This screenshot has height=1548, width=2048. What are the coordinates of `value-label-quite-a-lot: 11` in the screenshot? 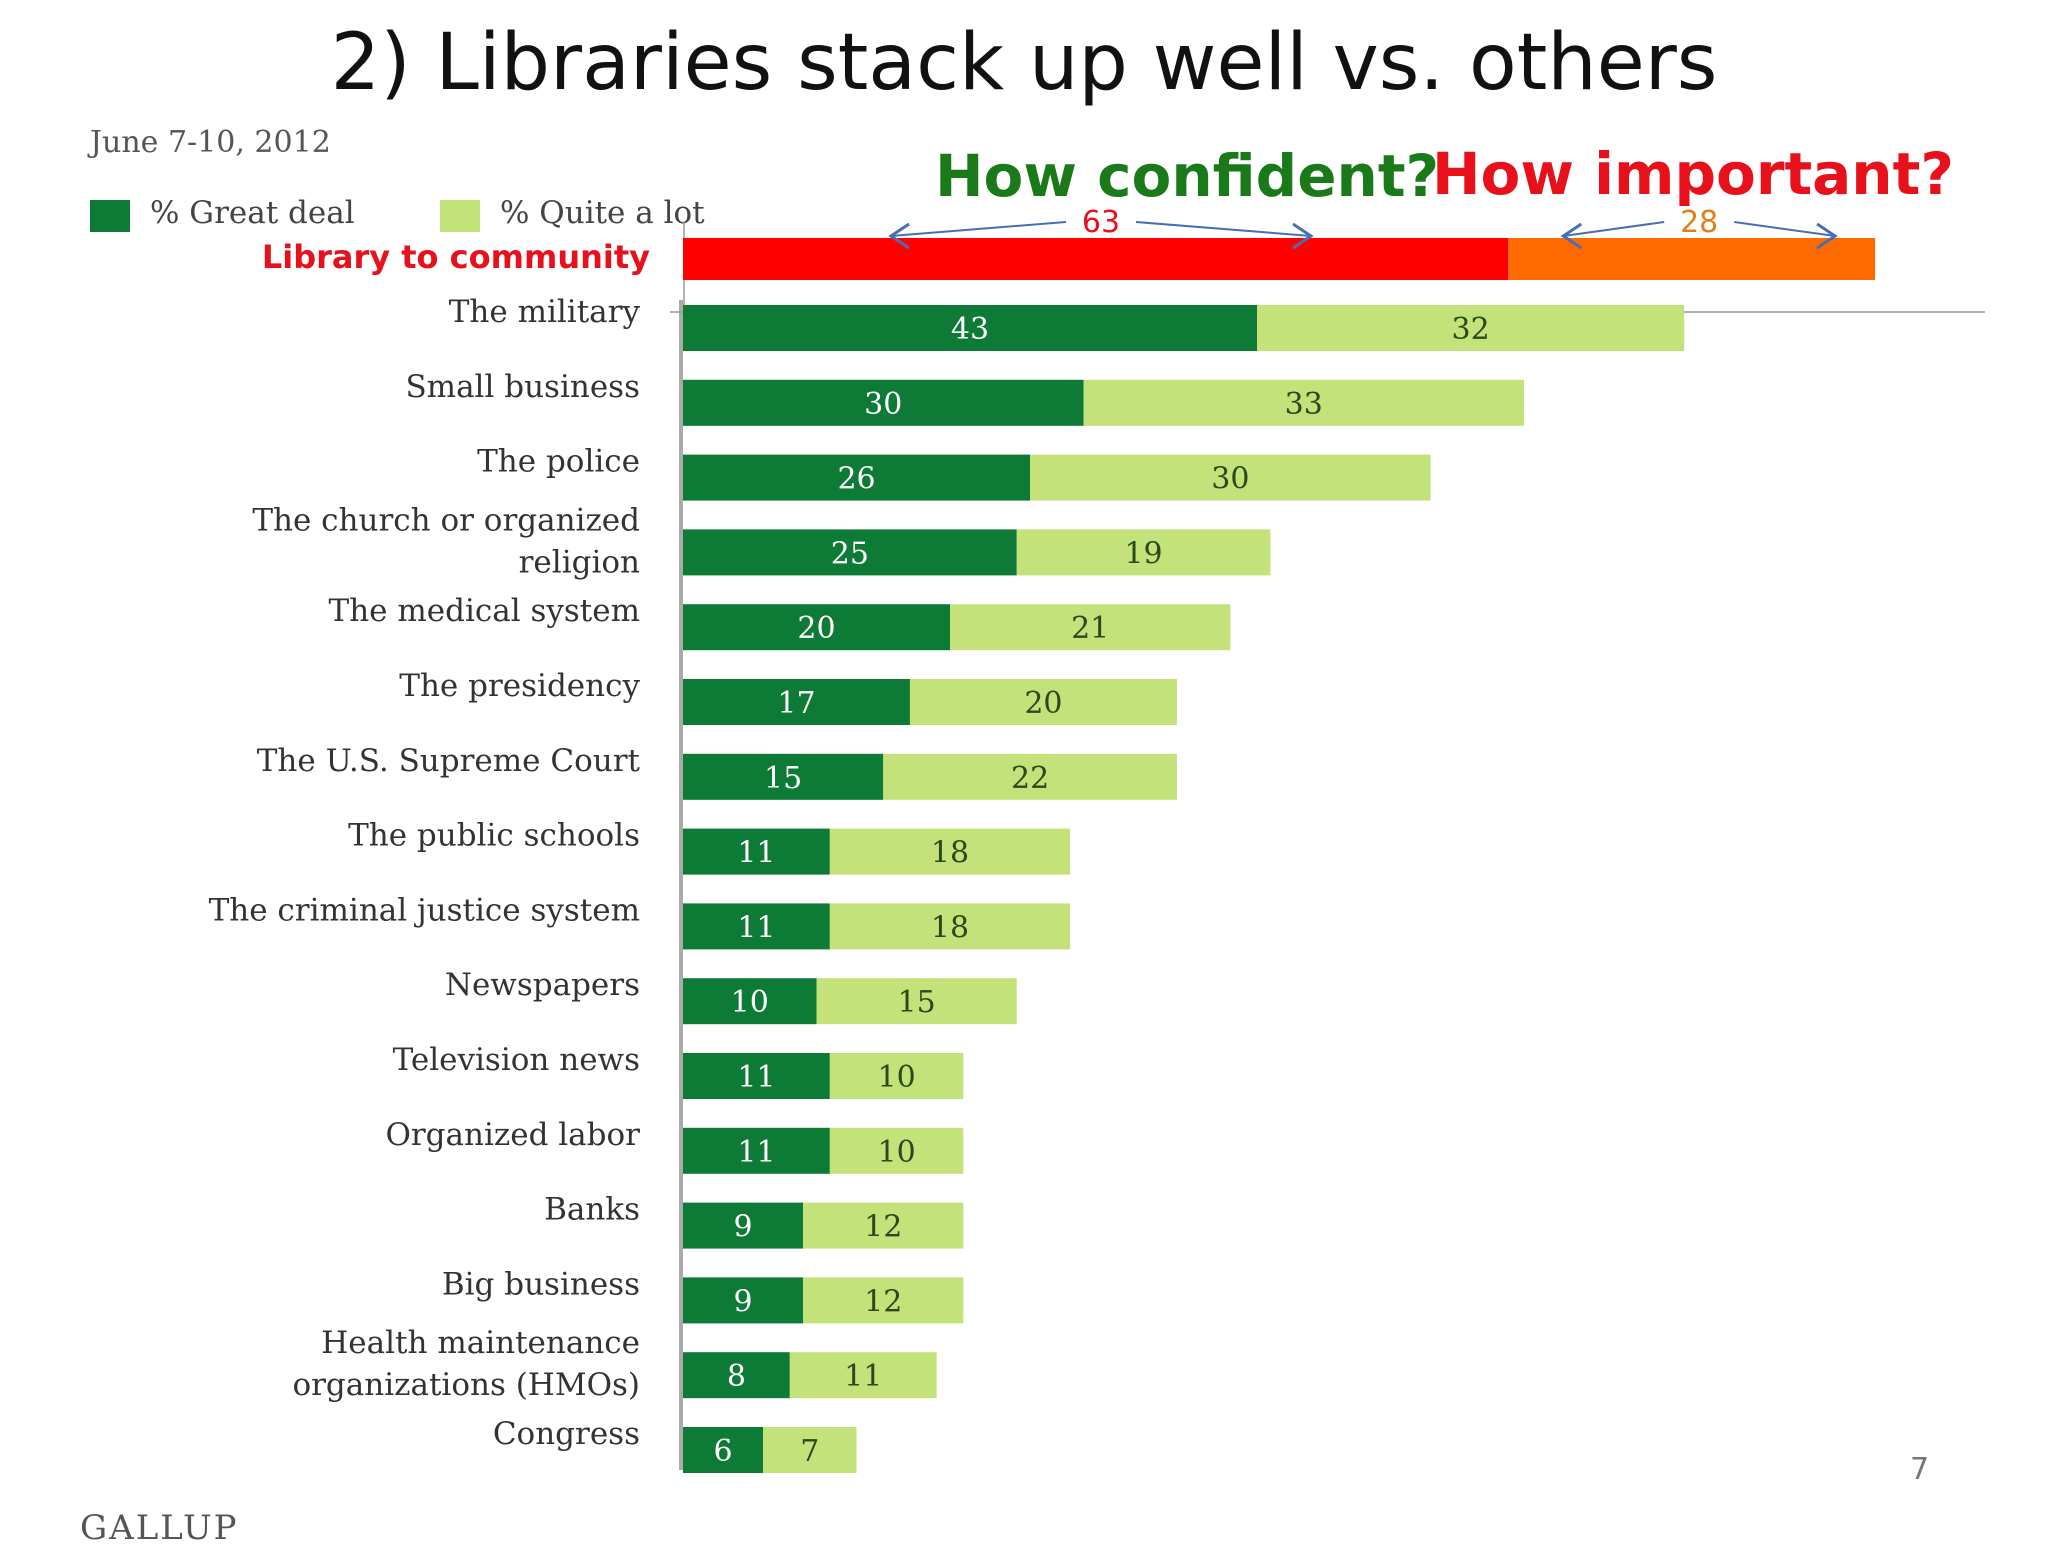 It's located at (863, 1376).